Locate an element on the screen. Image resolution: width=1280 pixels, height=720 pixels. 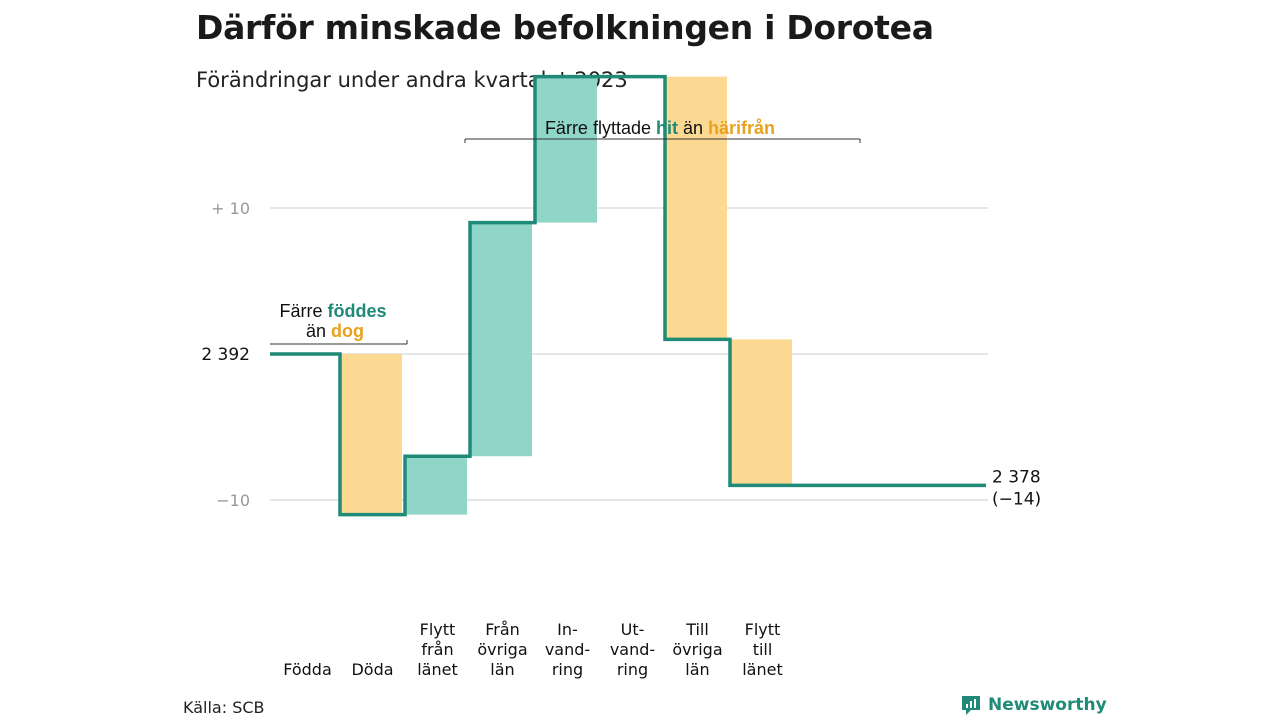
category-label: Flytt från länet is located at coordinates (437, 649).